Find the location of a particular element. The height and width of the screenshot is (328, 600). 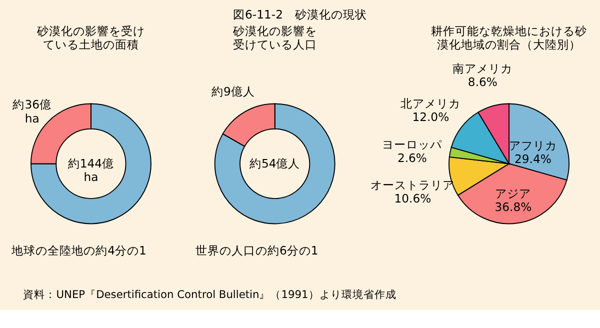

data-label: 10.6% is located at coordinates (413, 199).